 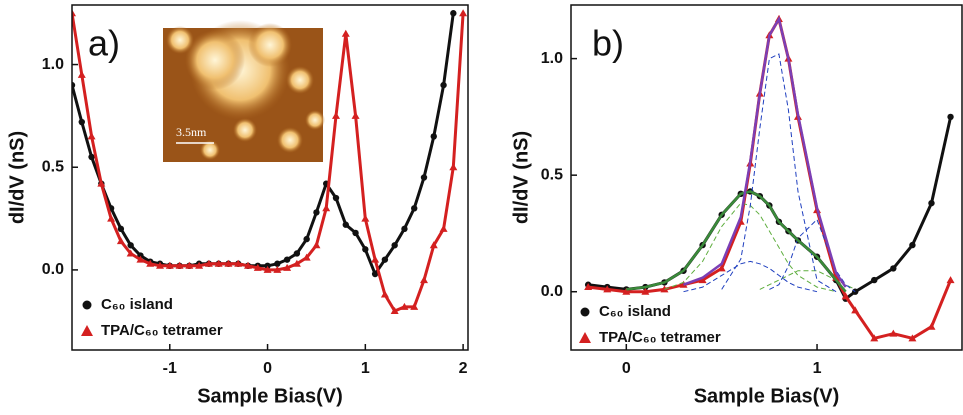 I want to click on panel-label: b), so click(x=608, y=43).